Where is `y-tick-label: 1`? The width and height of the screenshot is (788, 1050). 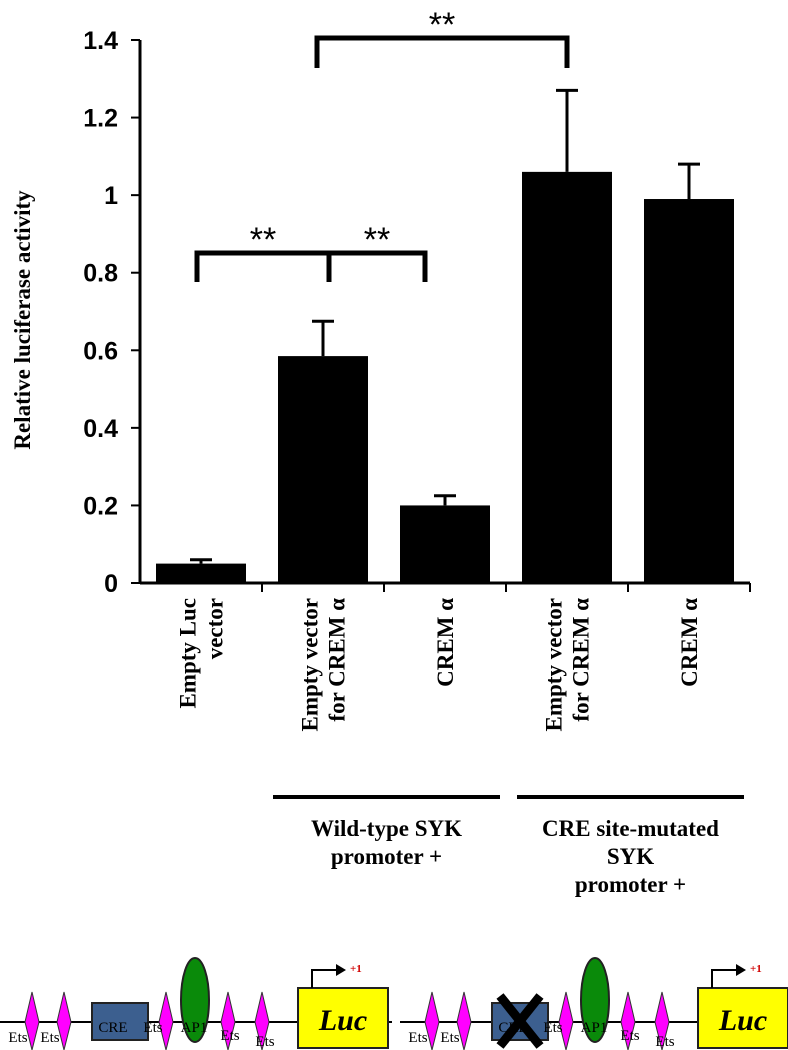 y-tick-label: 1 is located at coordinates (111, 196).